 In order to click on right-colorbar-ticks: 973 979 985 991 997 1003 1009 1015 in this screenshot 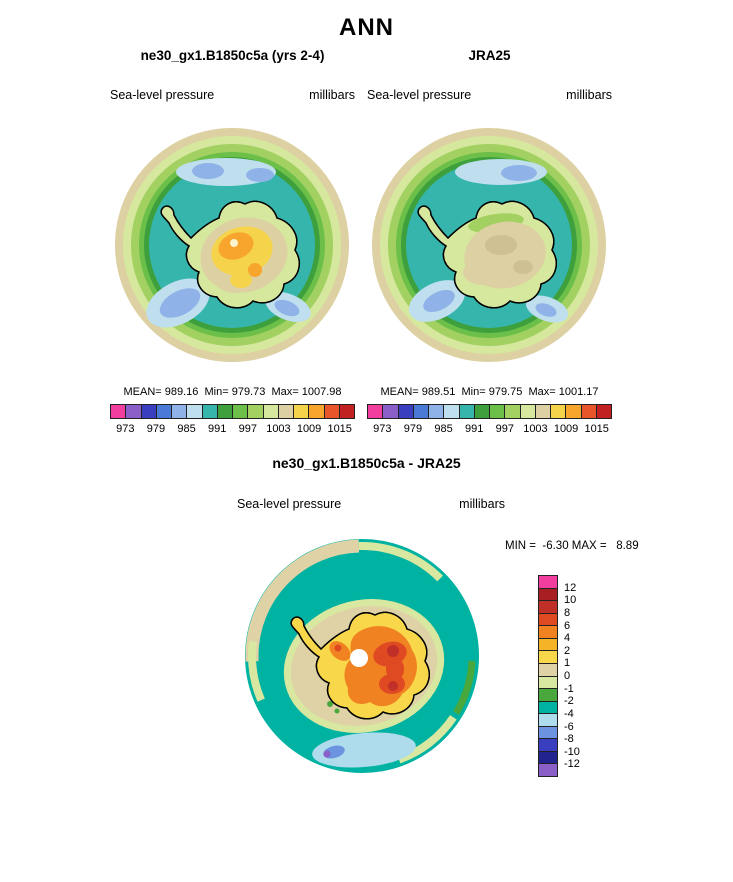, I will do `click(489, 429)`.